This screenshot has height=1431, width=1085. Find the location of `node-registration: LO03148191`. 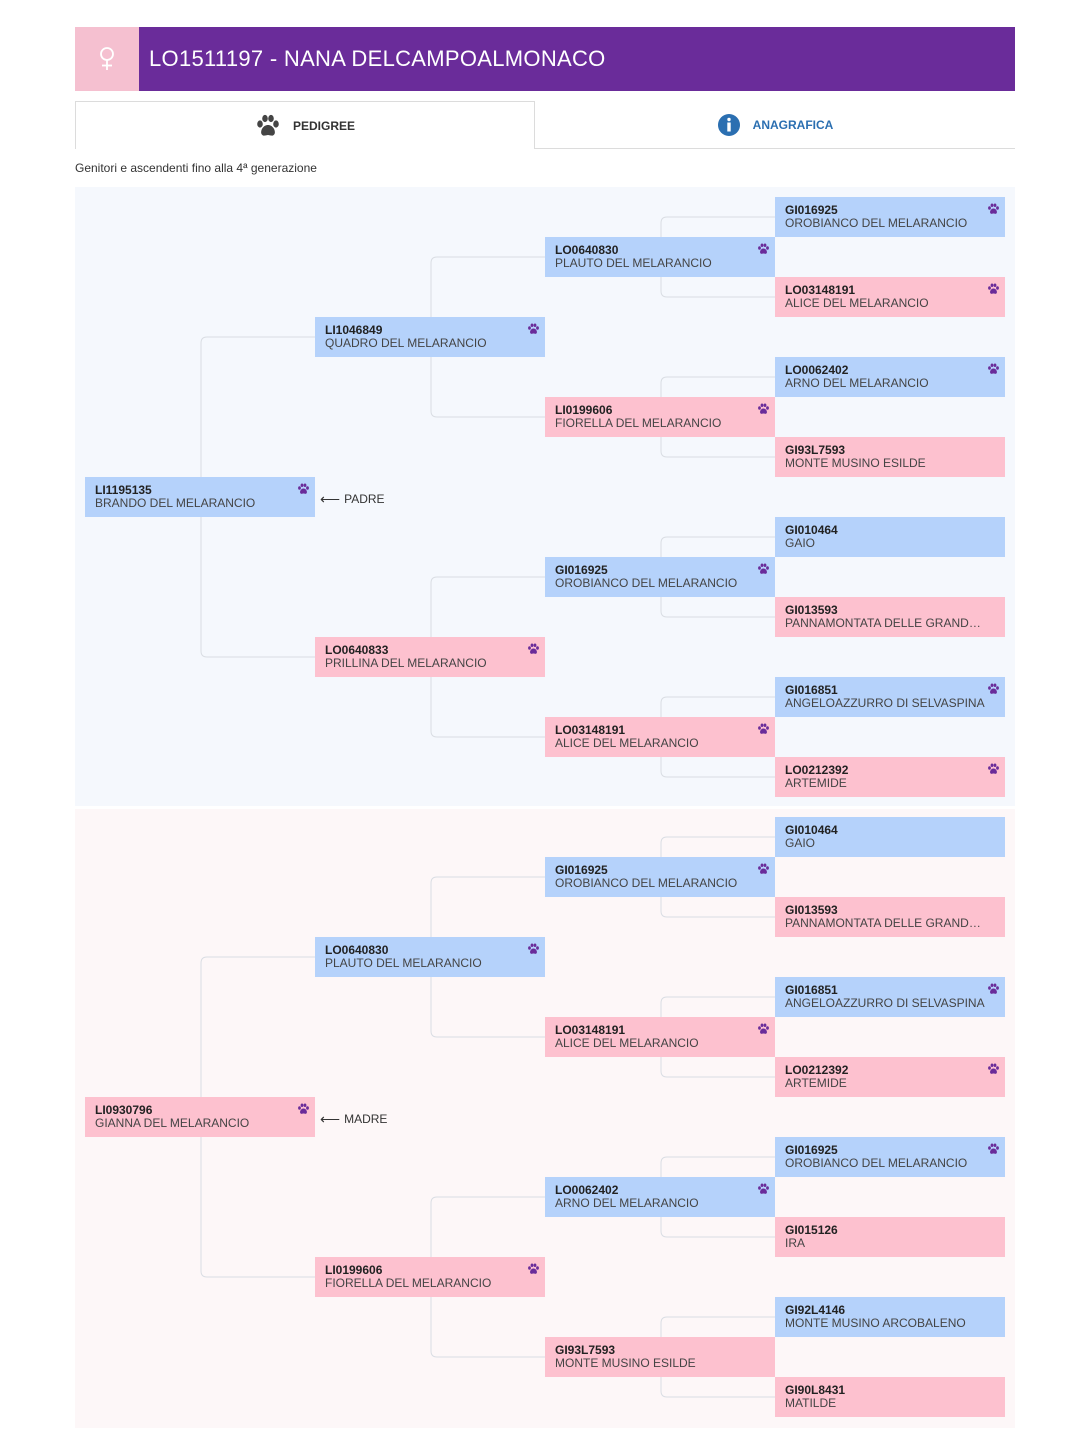

node-registration: LO03148191 is located at coordinates (820, 290).